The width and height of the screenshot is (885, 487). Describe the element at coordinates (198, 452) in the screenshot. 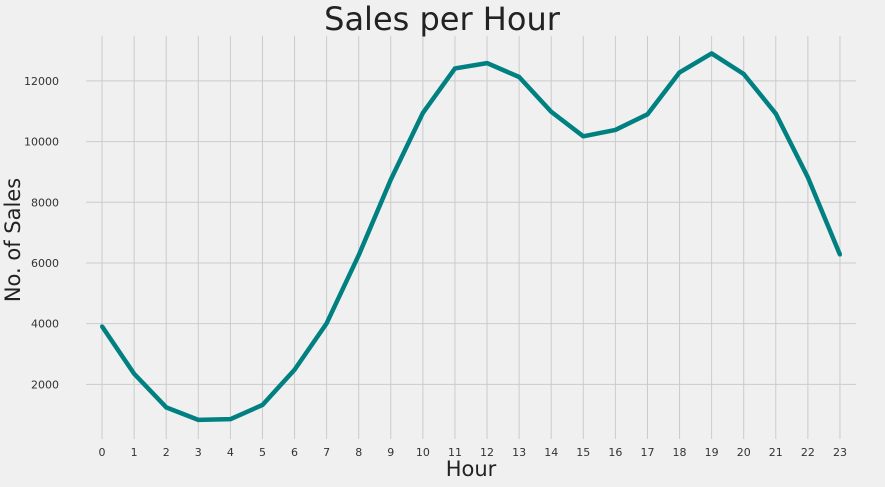

I see `x-tick-label: 3` at that location.